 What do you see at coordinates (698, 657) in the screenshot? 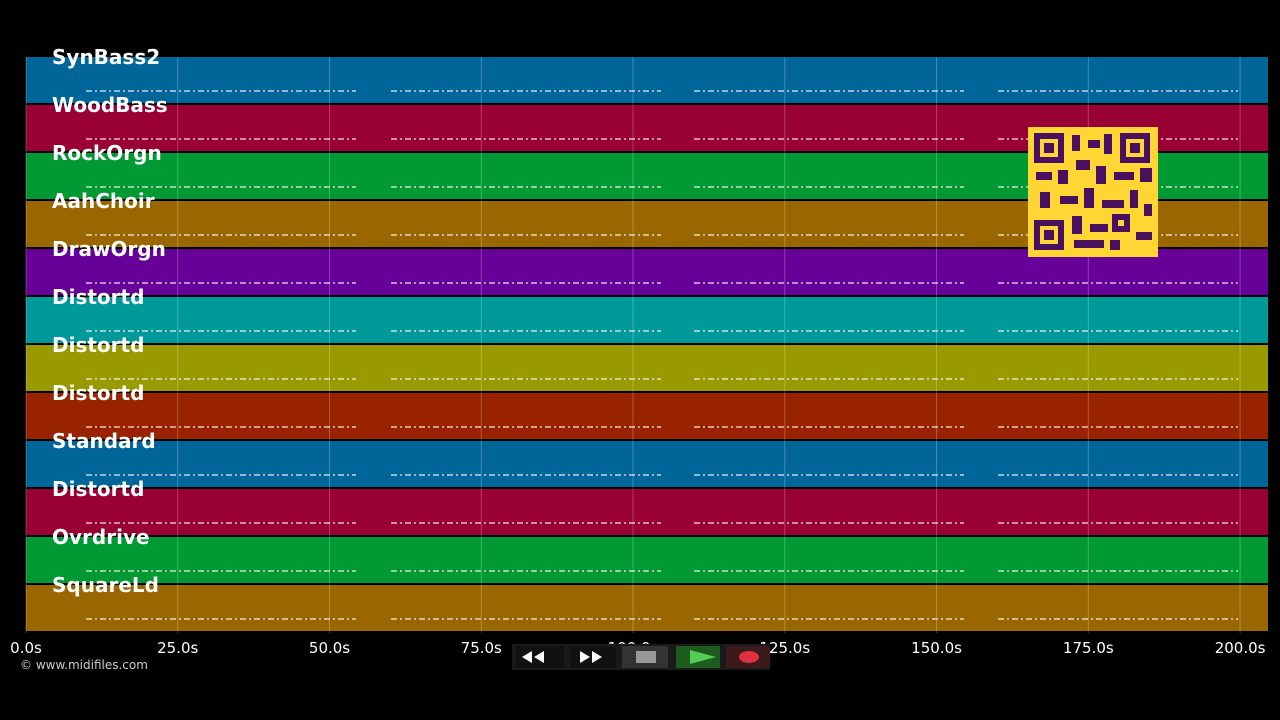
I see `play-button` at bounding box center [698, 657].